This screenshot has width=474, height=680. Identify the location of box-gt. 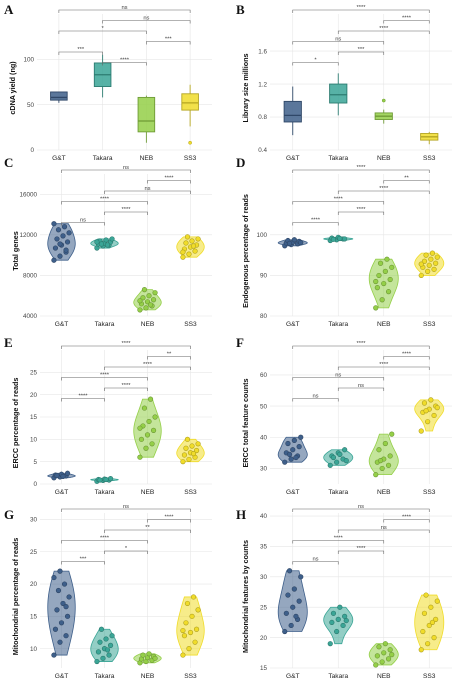
(292, 111).